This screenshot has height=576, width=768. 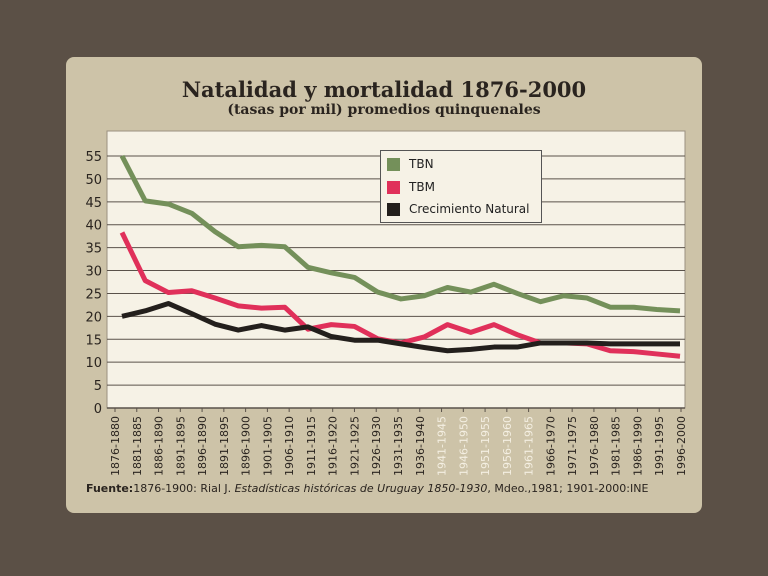 What do you see at coordinates (93, 157) in the screenshot?
I see `y-tick-label: 55` at bounding box center [93, 157].